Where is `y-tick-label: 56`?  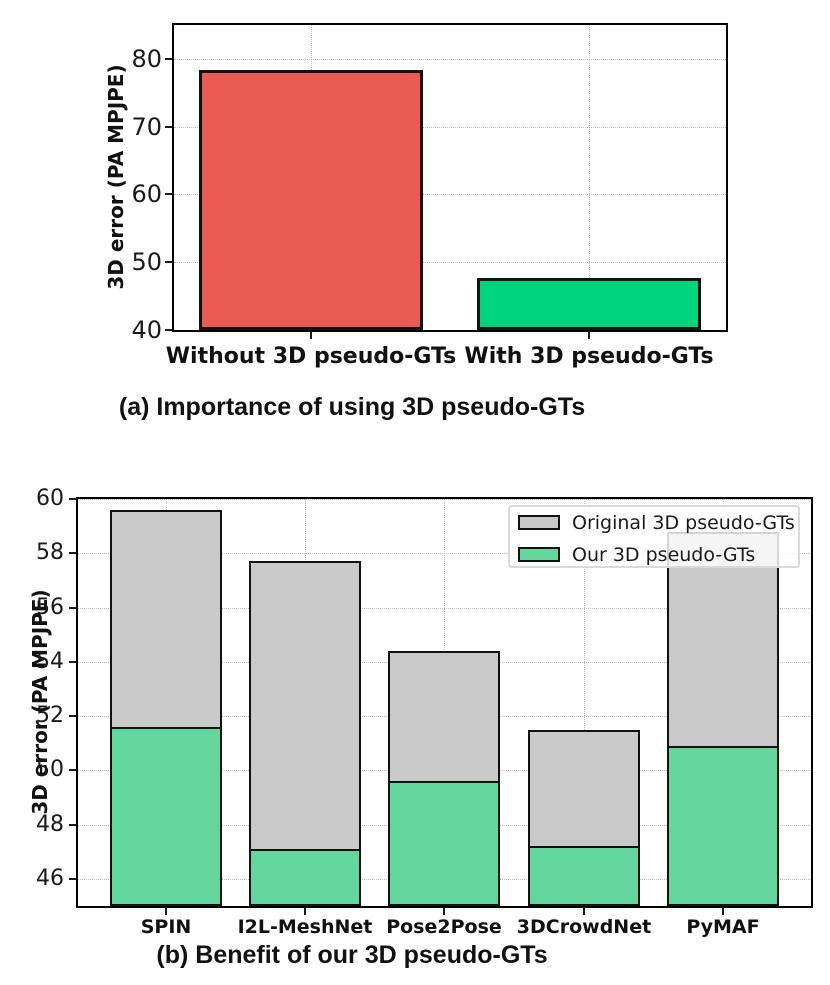
y-tick-label: 56 is located at coordinates (50, 607).